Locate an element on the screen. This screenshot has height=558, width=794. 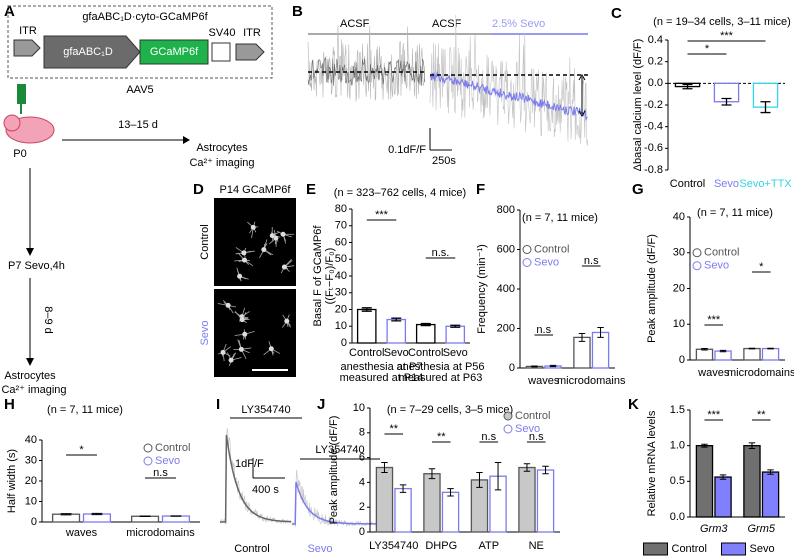
y-tick-label: 600 is located at coordinates (506, 249).